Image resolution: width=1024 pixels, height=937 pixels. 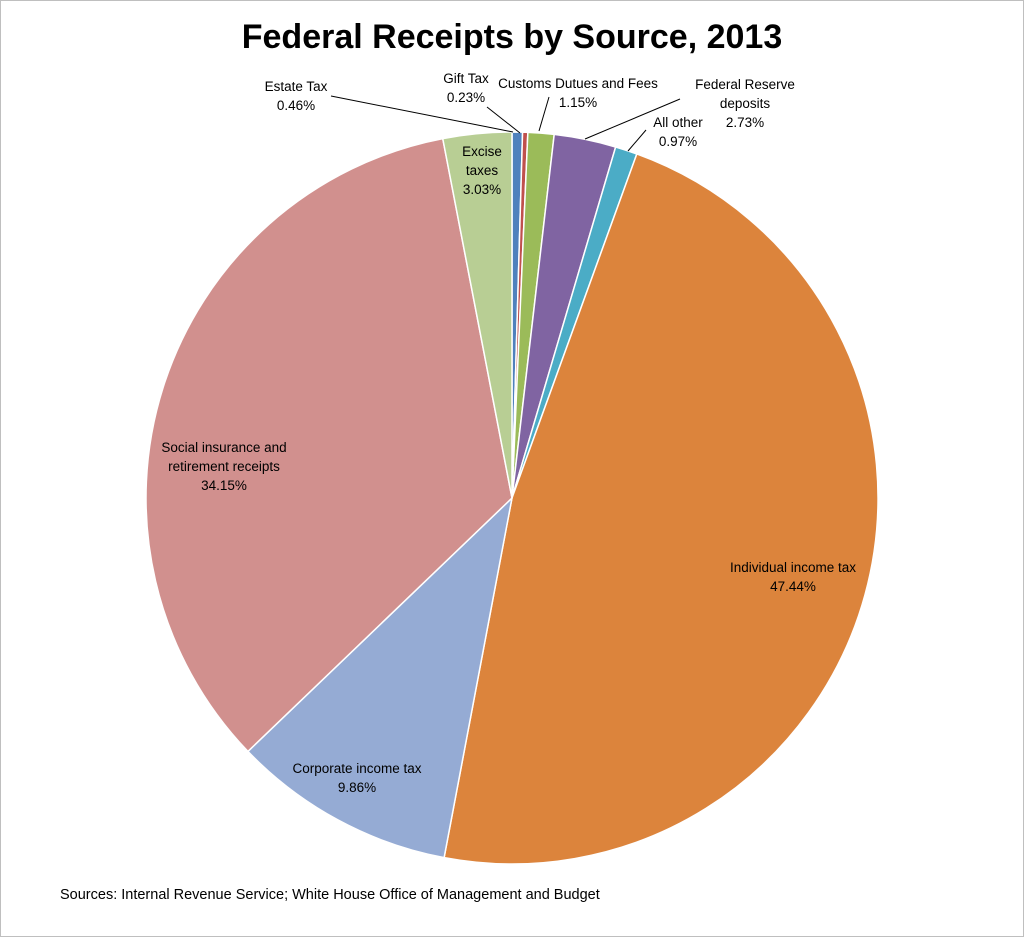 I want to click on slice-label-estate-tax: Estate Tax 0.46%, so click(x=296, y=96).